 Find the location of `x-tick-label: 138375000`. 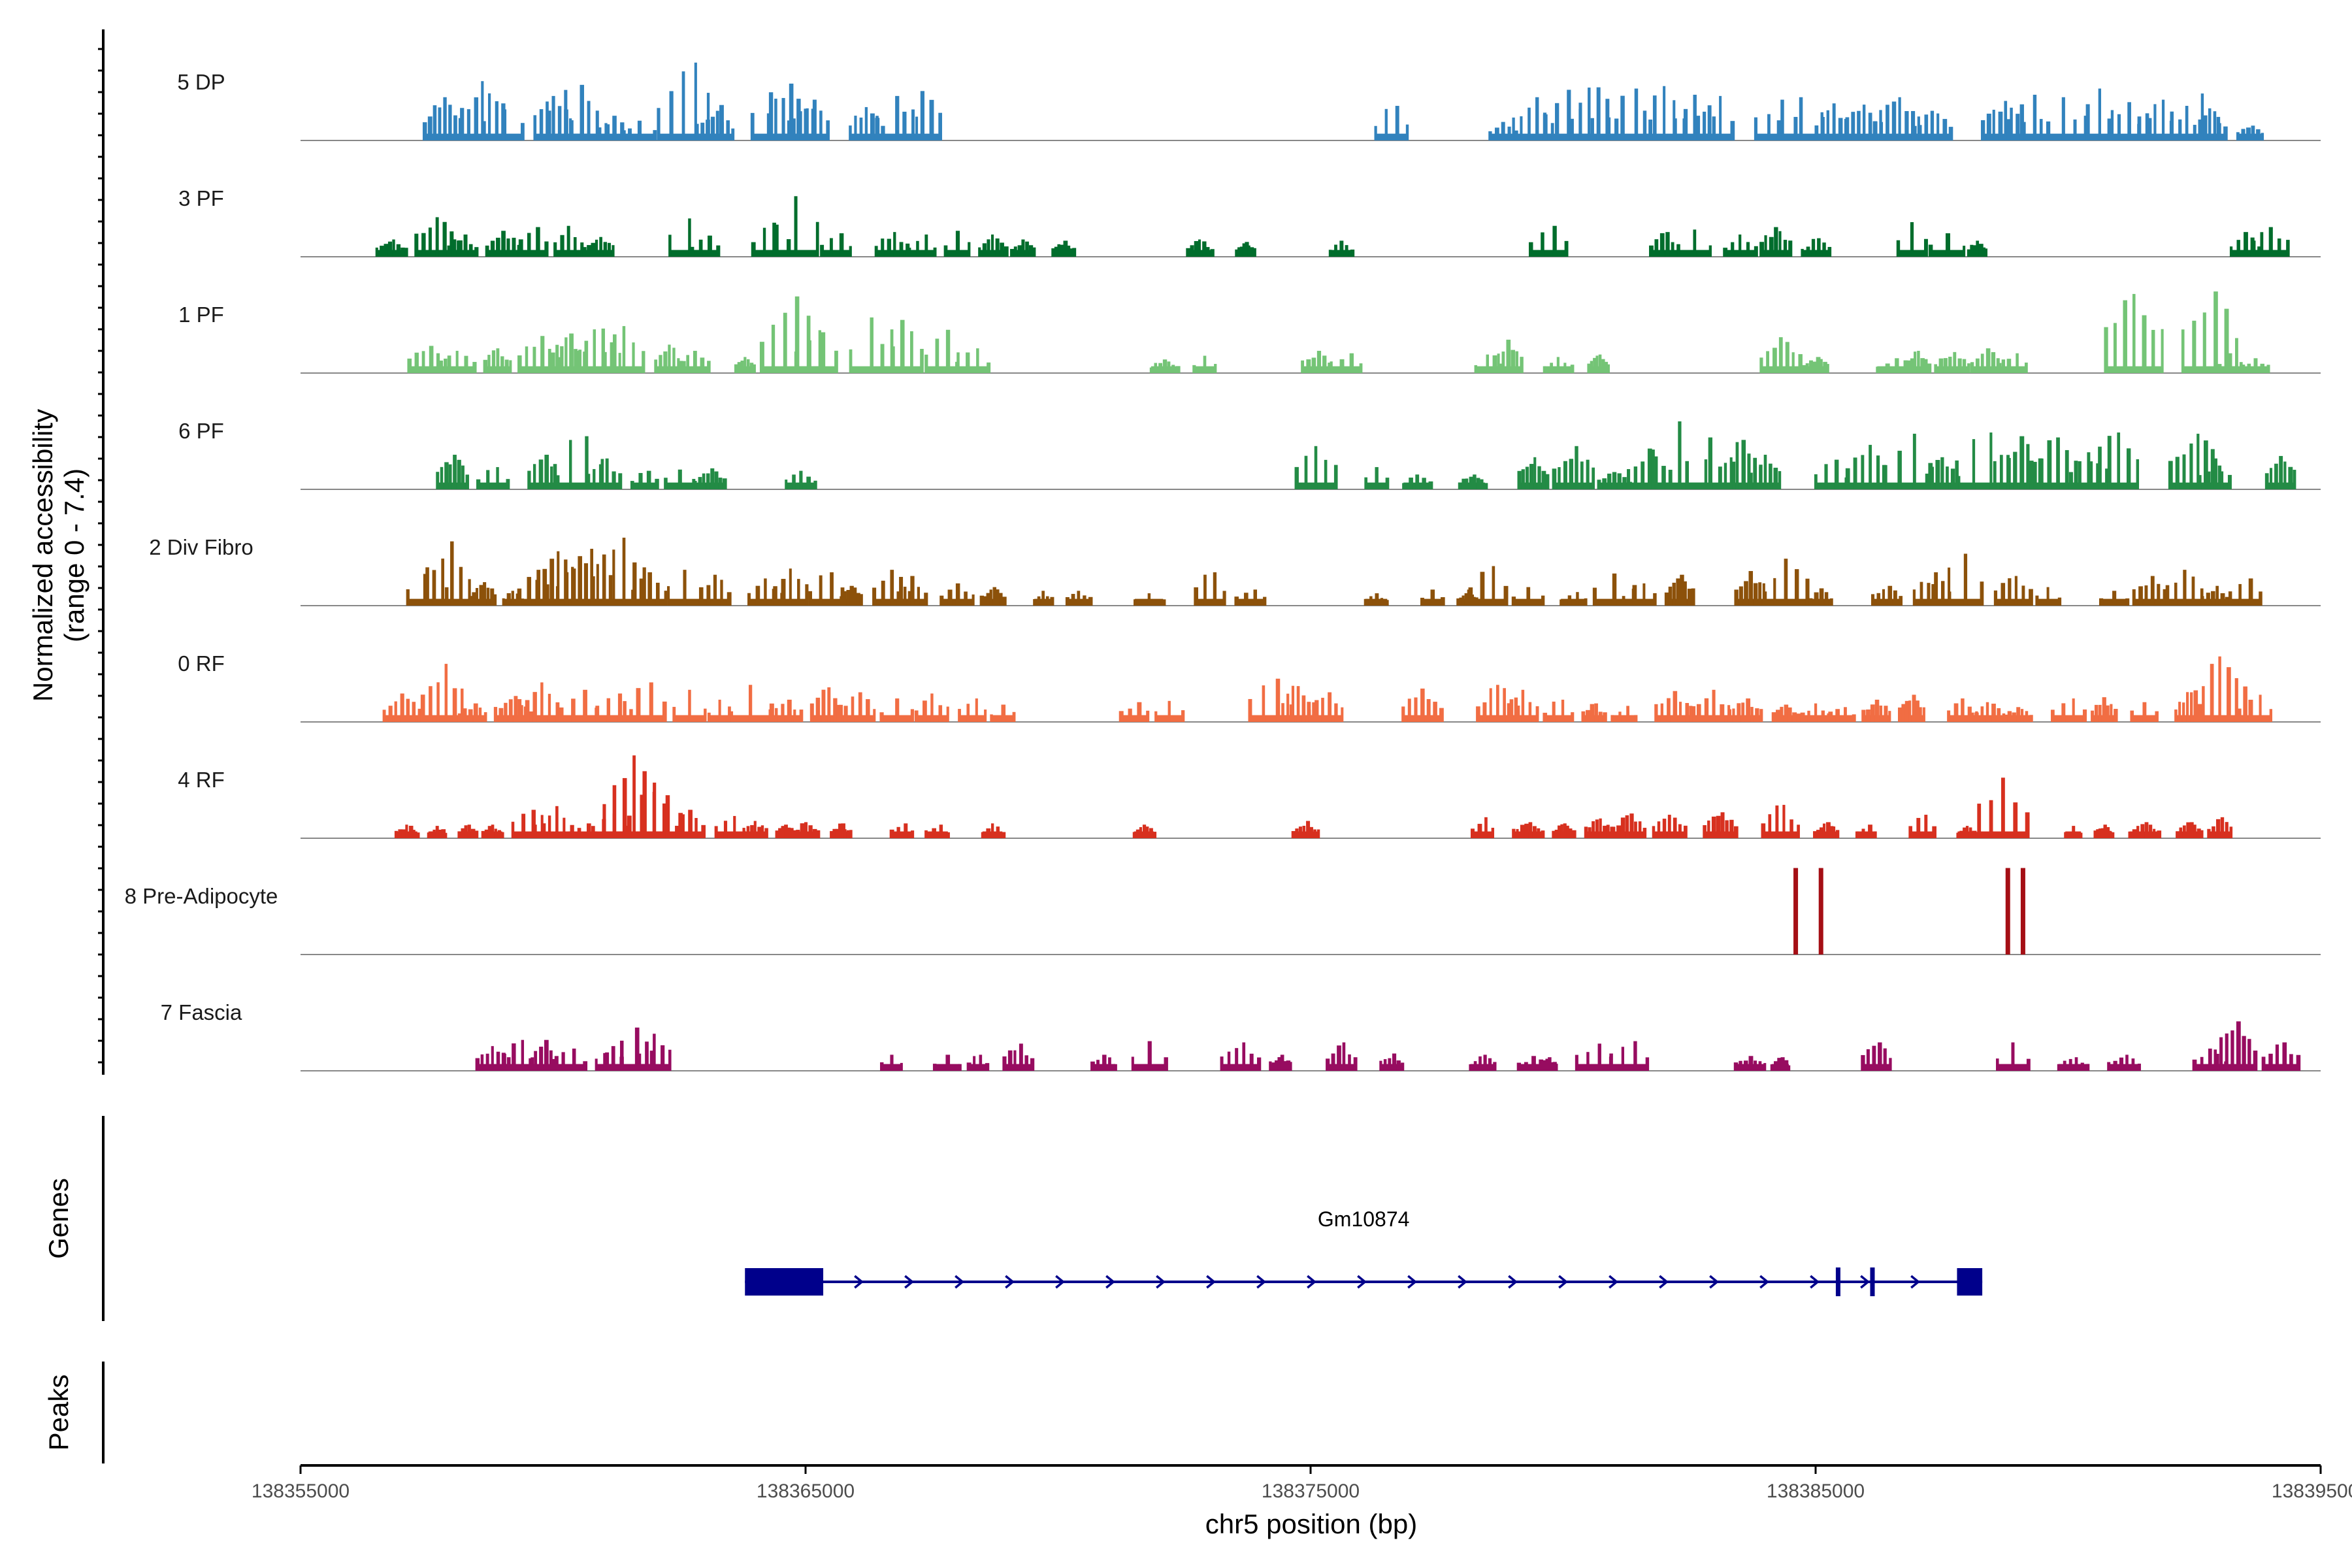

x-tick-label: 138375000 is located at coordinates (1311, 1491).